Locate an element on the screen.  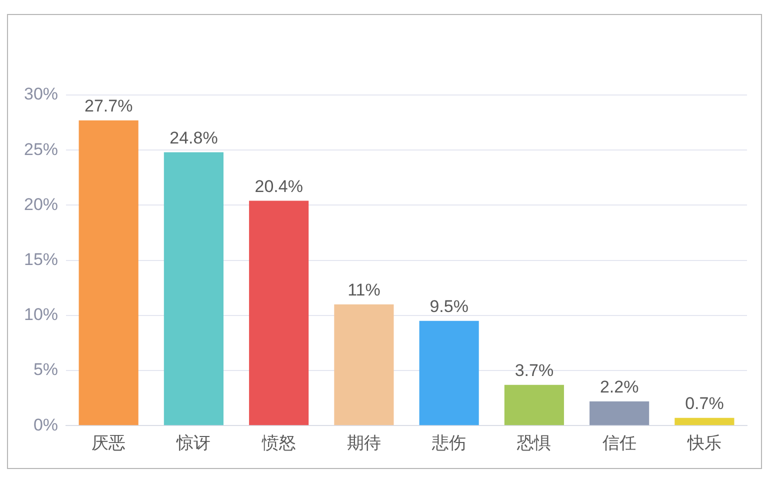
data-label: 20.4% is located at coordinates (278, 186).